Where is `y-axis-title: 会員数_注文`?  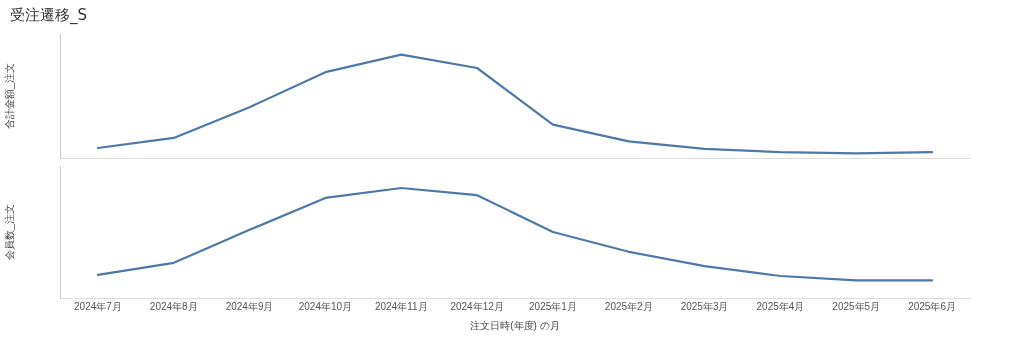 y-axis-title: 会員数_注文 is located at coordinates (9, 232).